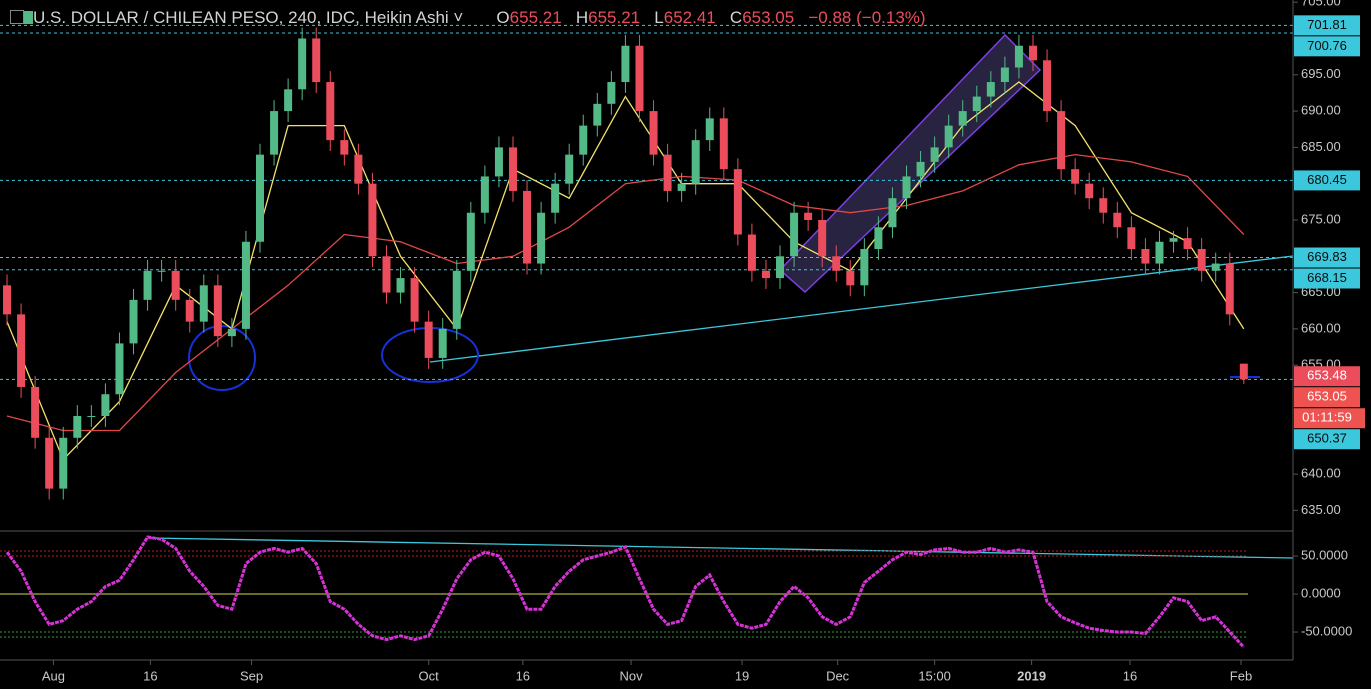  What do you see at coordinates (768, 17) in the screenshot?
I see `ohlc-value: 653.05` at bounding box center [768, 17].